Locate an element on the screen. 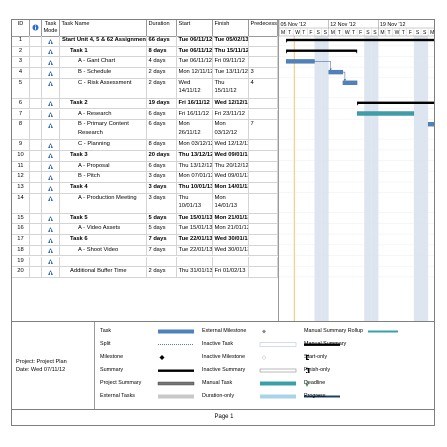 This screenshot has height=447, width=447. task-name: A - Production Meeting is located at coordinates (103, 203).